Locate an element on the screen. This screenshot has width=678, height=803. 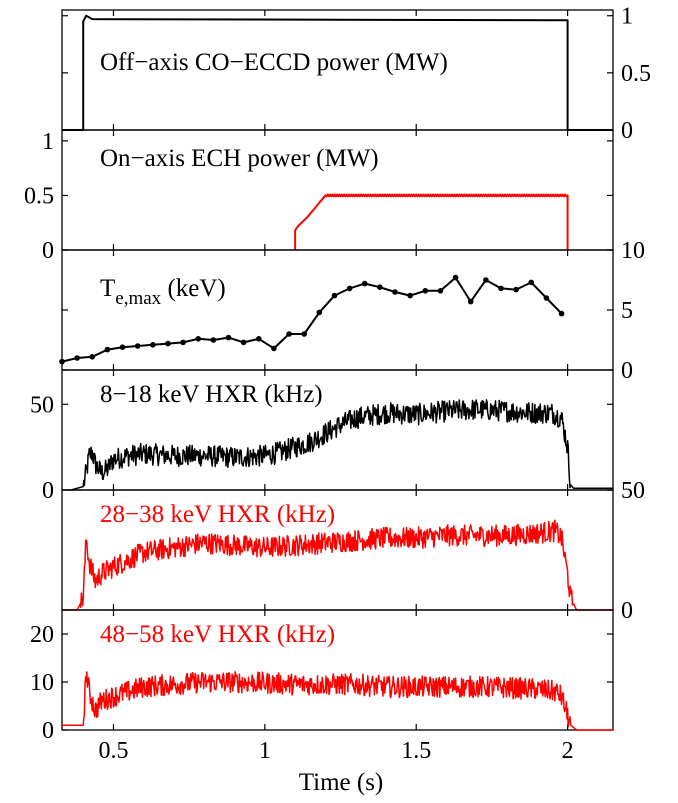
x-tick-label: 0.5 is located at coordinates (113, 751).